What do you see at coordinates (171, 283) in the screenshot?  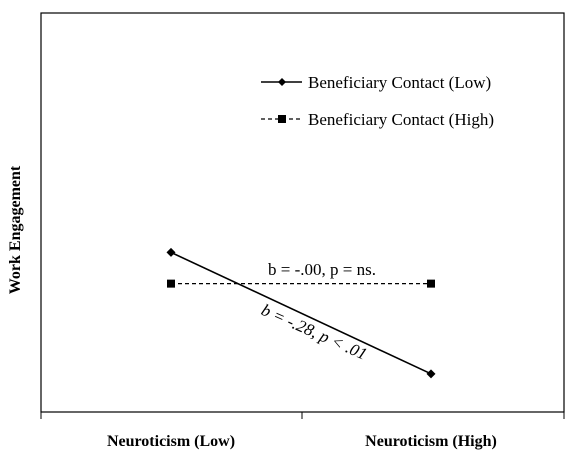 I see `series-point-high-contact-low-neuroticism` at bounding box center [171, 283].